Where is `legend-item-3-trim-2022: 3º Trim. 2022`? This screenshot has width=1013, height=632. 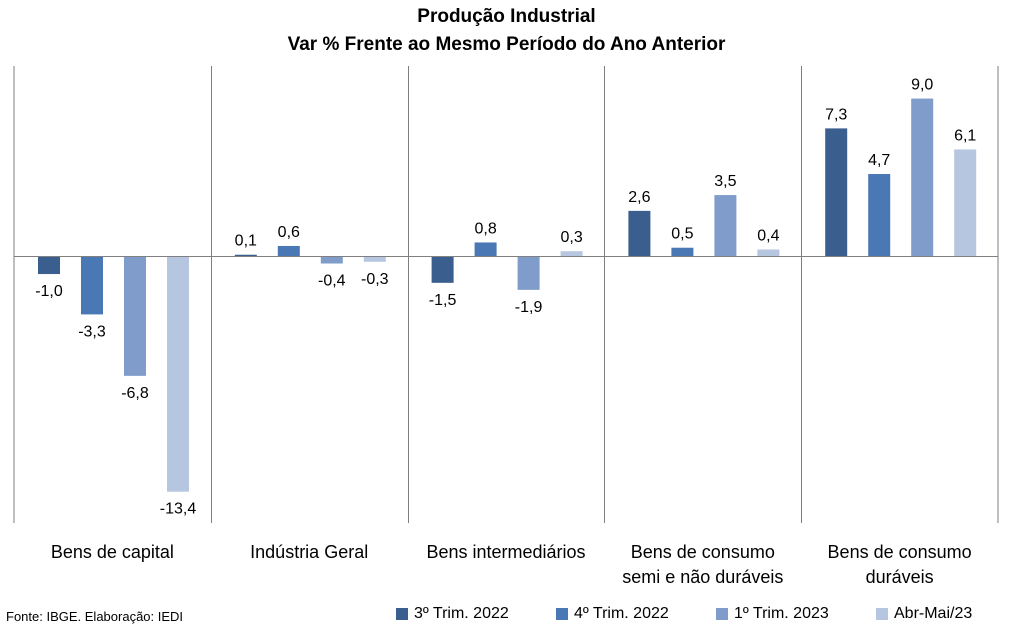
legend-item-3-trim-2022: 3º Trim. 2022 is located at coordinates (452, 614).